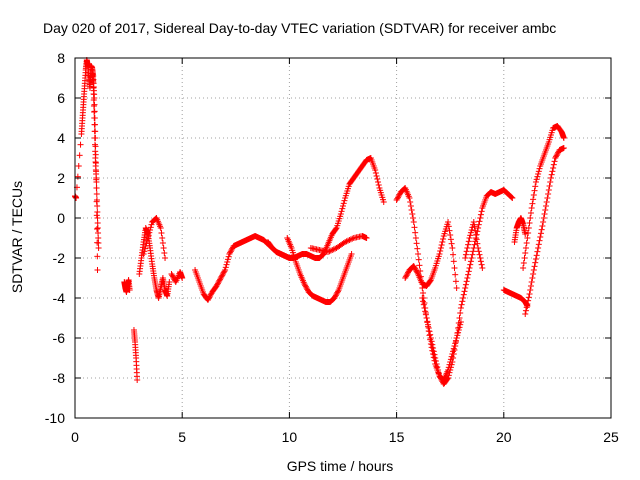 The width and height of the screenshot is (640, 480). What do you see at coordinates (397, 437) in the screenshot?
I see `x-tick-label: 15` at bounding box center [397, 437].